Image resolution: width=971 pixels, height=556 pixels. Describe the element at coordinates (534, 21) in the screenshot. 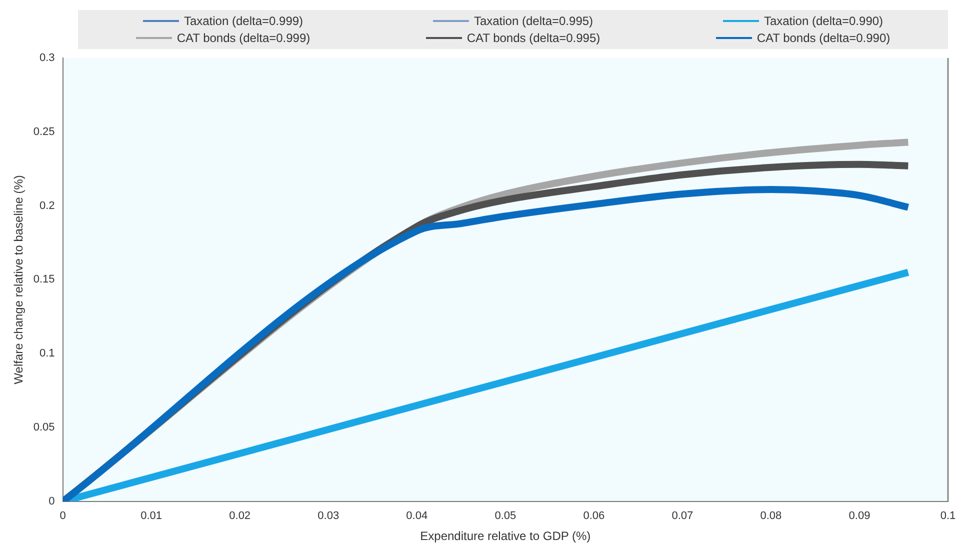

I see `legend-label: Taxation (delta=0.995)` at that location.